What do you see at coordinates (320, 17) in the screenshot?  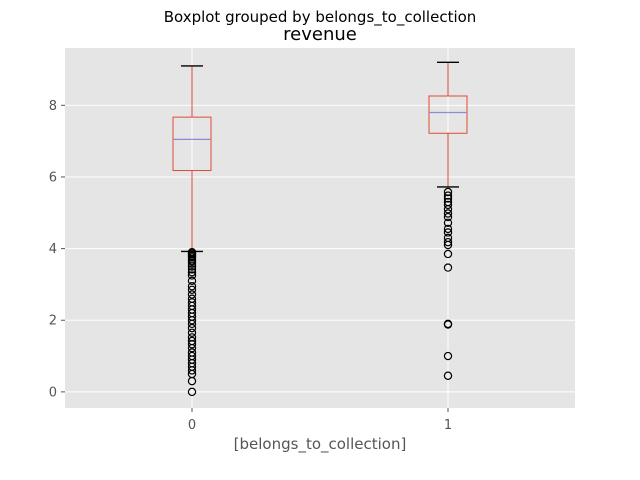 I see `chart-suptitle: Boxplot grouped by belongs_to_collection` at bounding box center [320, 17].